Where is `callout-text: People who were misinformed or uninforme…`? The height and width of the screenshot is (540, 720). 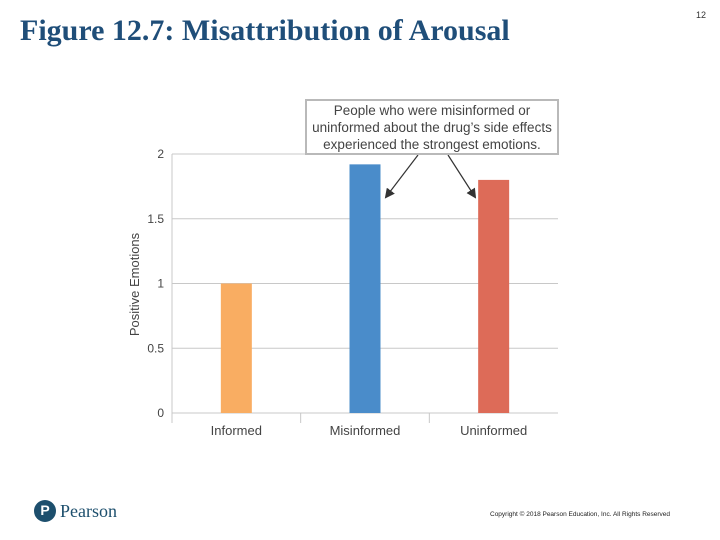
callout-text: People who were misinformed or uninforme… is located at coordinates (432, 127).